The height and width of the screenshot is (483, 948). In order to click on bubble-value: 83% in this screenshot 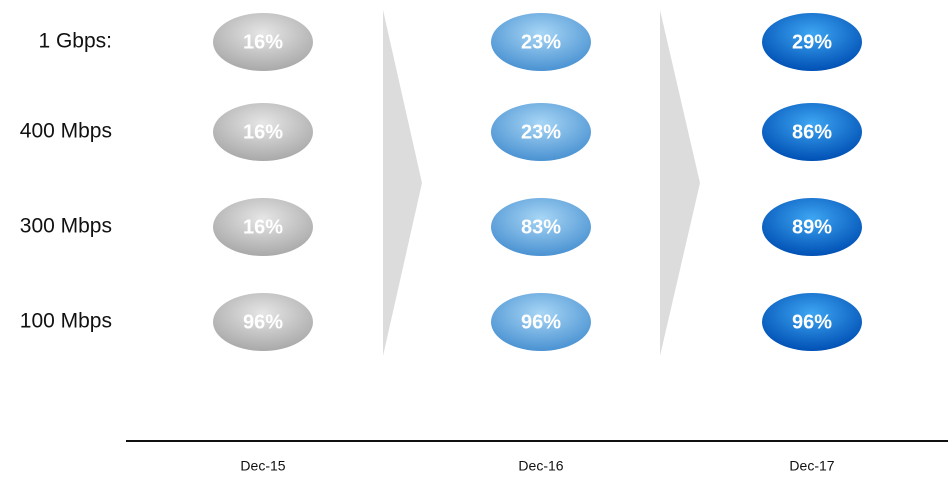, I will do `click(541, 227)`.